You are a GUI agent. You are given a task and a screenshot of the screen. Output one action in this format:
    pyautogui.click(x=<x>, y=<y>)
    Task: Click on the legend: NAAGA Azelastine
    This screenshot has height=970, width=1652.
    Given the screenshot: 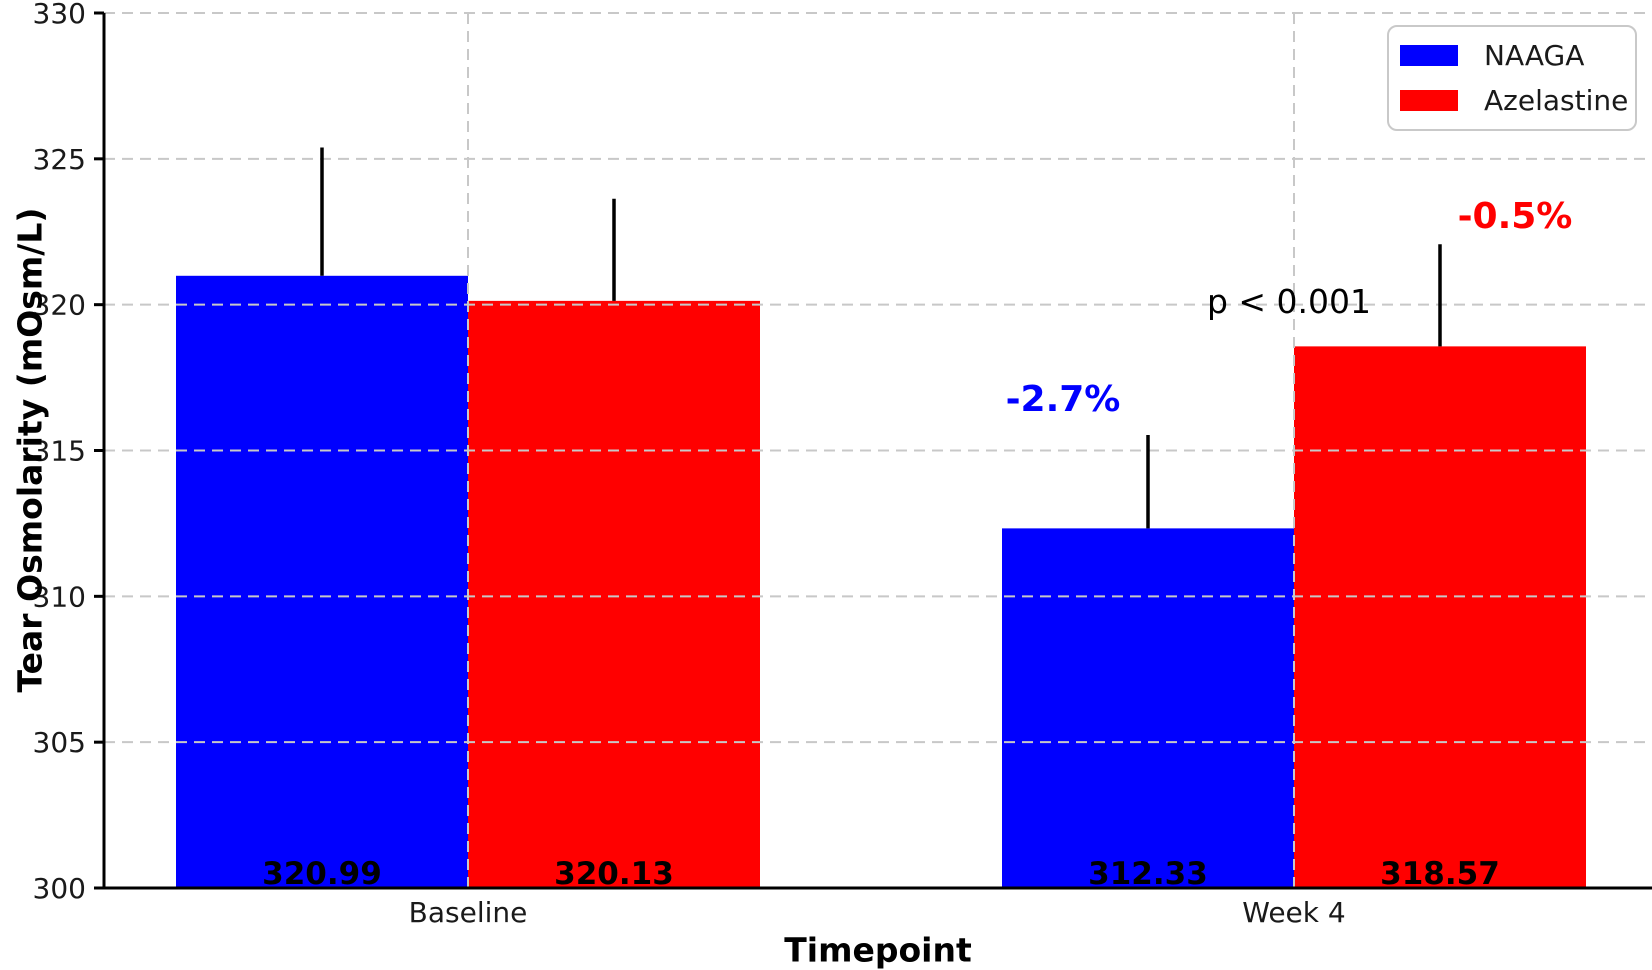 What is the action you would take?
    pyautogui.click(x=1512, y=78)
    